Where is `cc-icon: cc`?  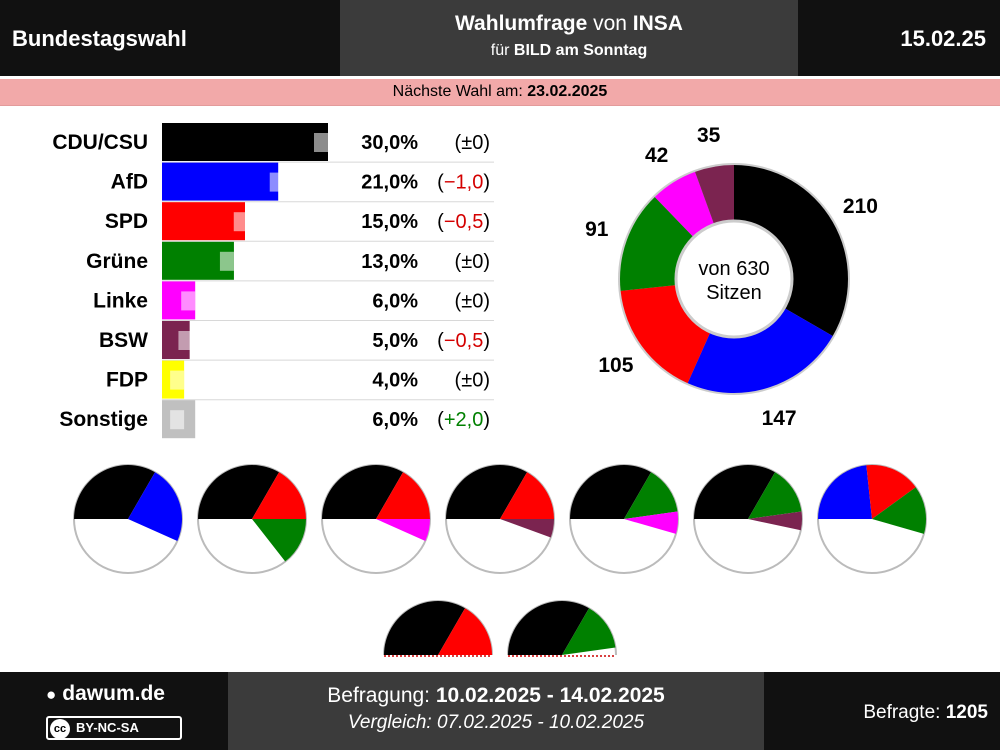 cc-icon: cc is located at coordinates (60, 729).